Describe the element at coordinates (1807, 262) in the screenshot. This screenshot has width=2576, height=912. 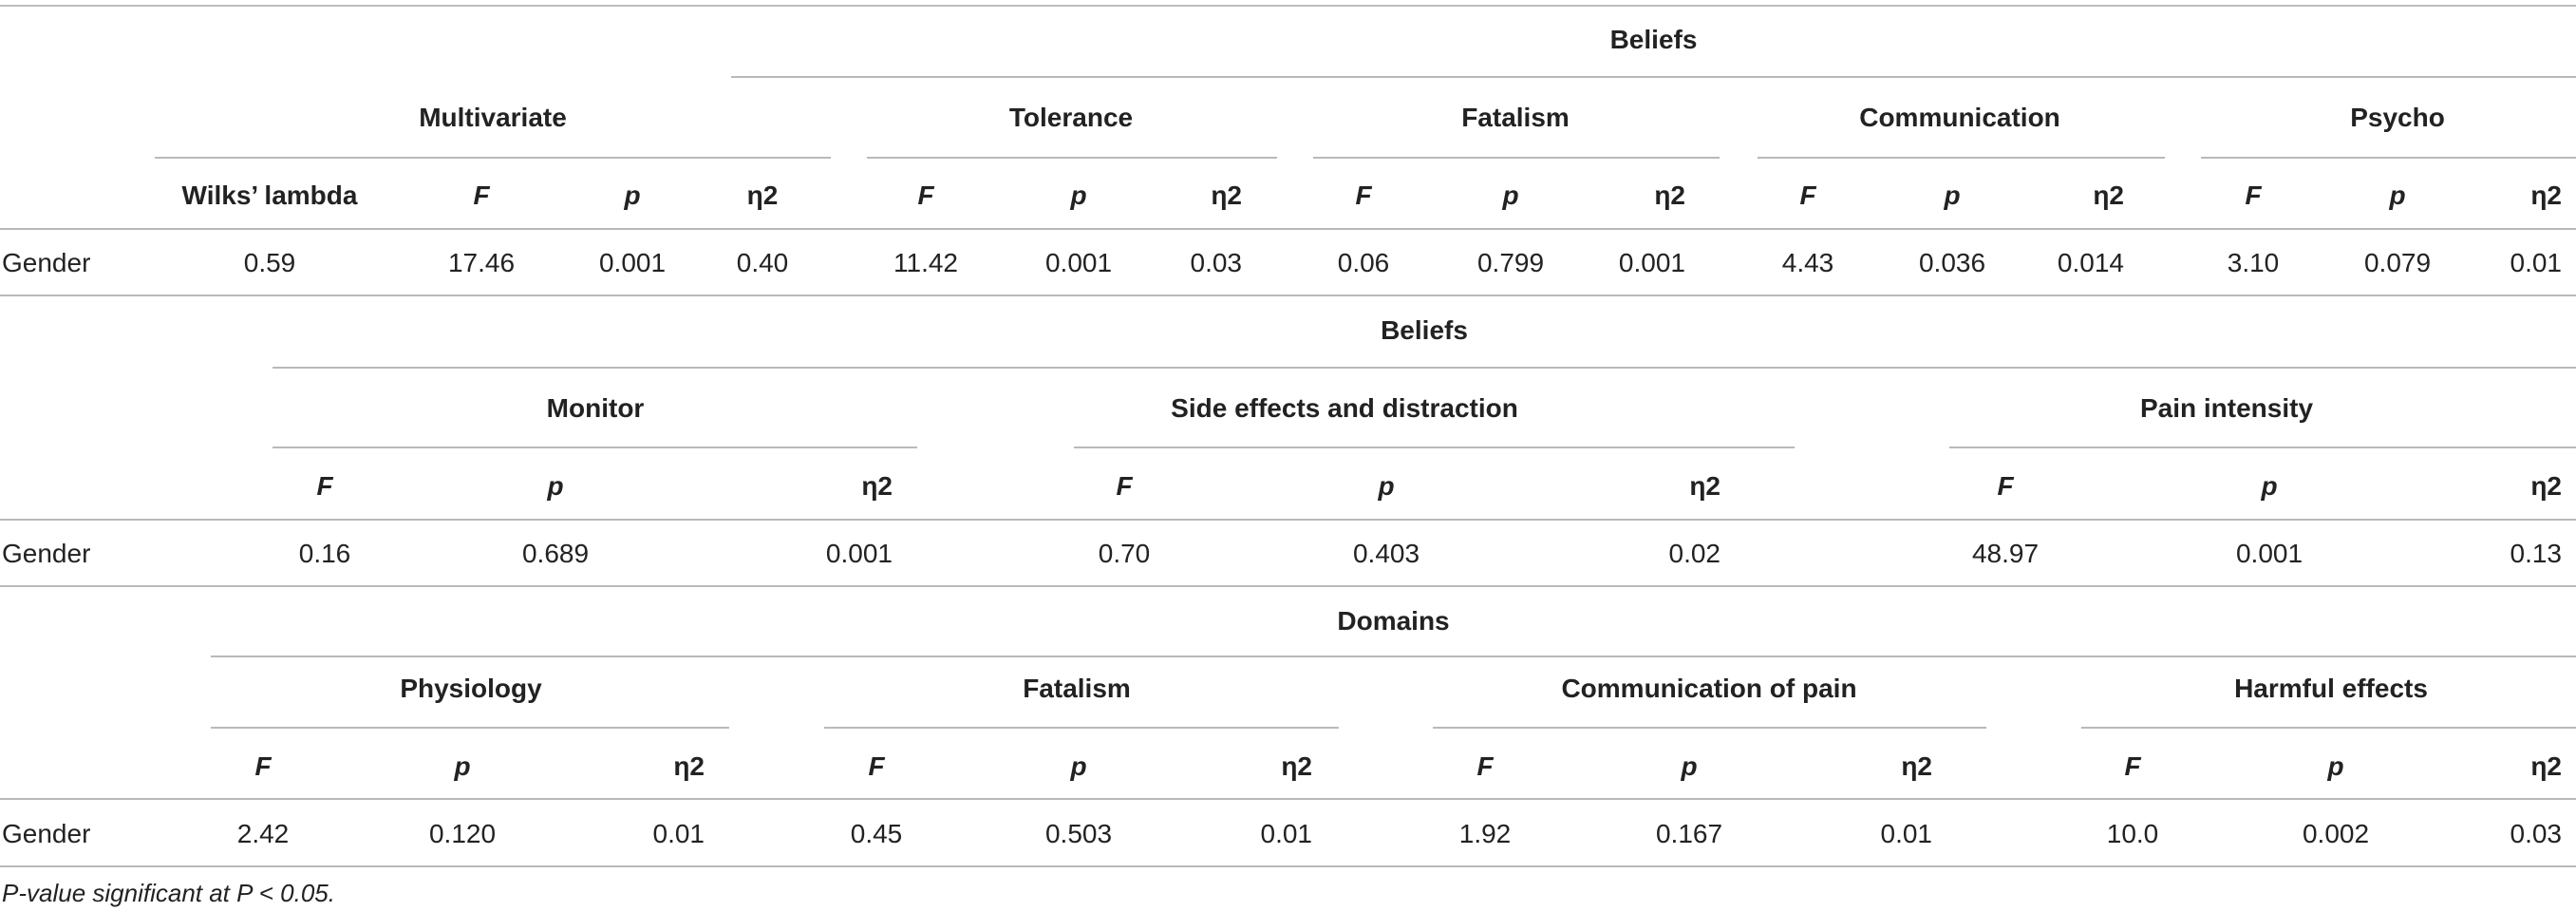
I see `table-cell-1-11: 4.43` at that location.